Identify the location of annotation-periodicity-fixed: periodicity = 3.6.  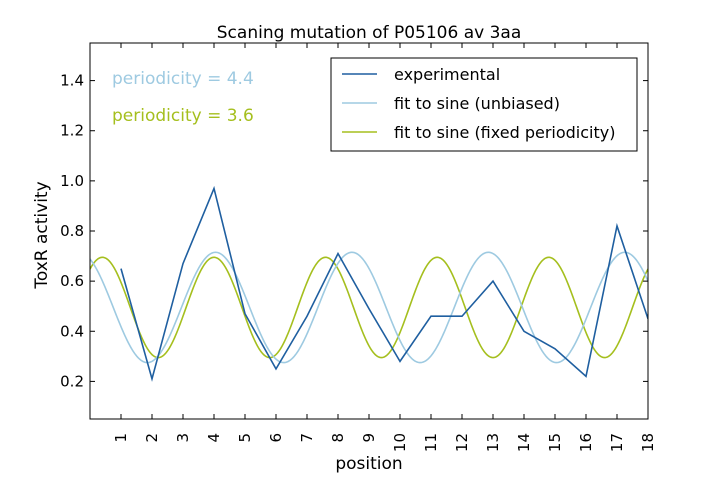
(183, 116).